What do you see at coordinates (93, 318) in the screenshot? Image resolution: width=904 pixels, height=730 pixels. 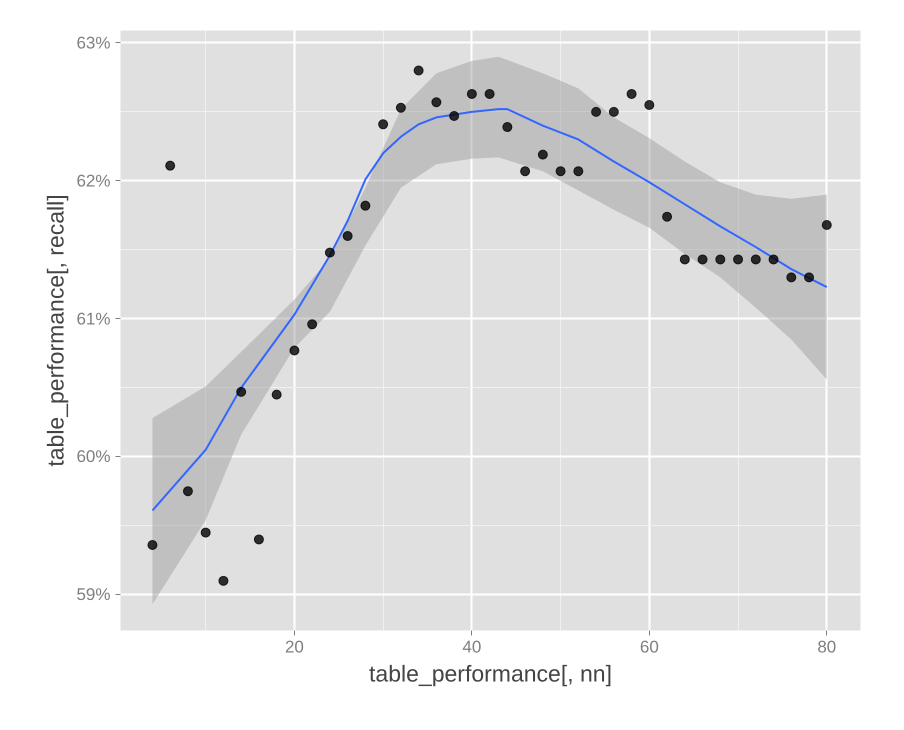 I see `y-tick-label: 61%` at bounding box center [93, 318].